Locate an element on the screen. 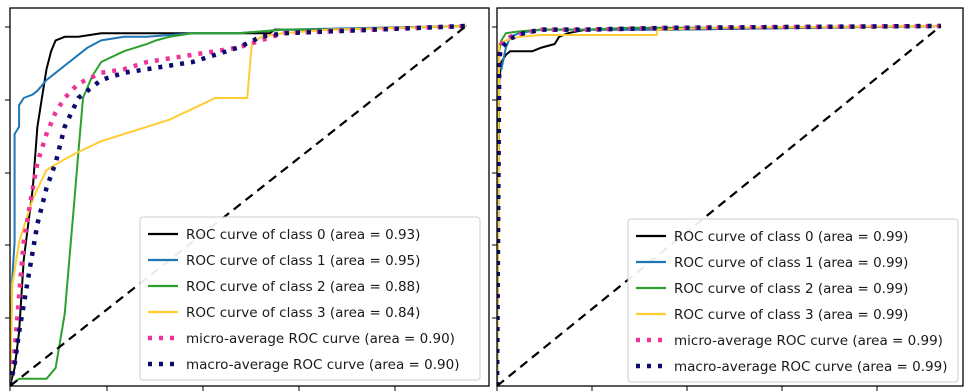  legend-entry-label: ROC curve of class 1 (area = 0.95) is located at coordinates (303, 261).